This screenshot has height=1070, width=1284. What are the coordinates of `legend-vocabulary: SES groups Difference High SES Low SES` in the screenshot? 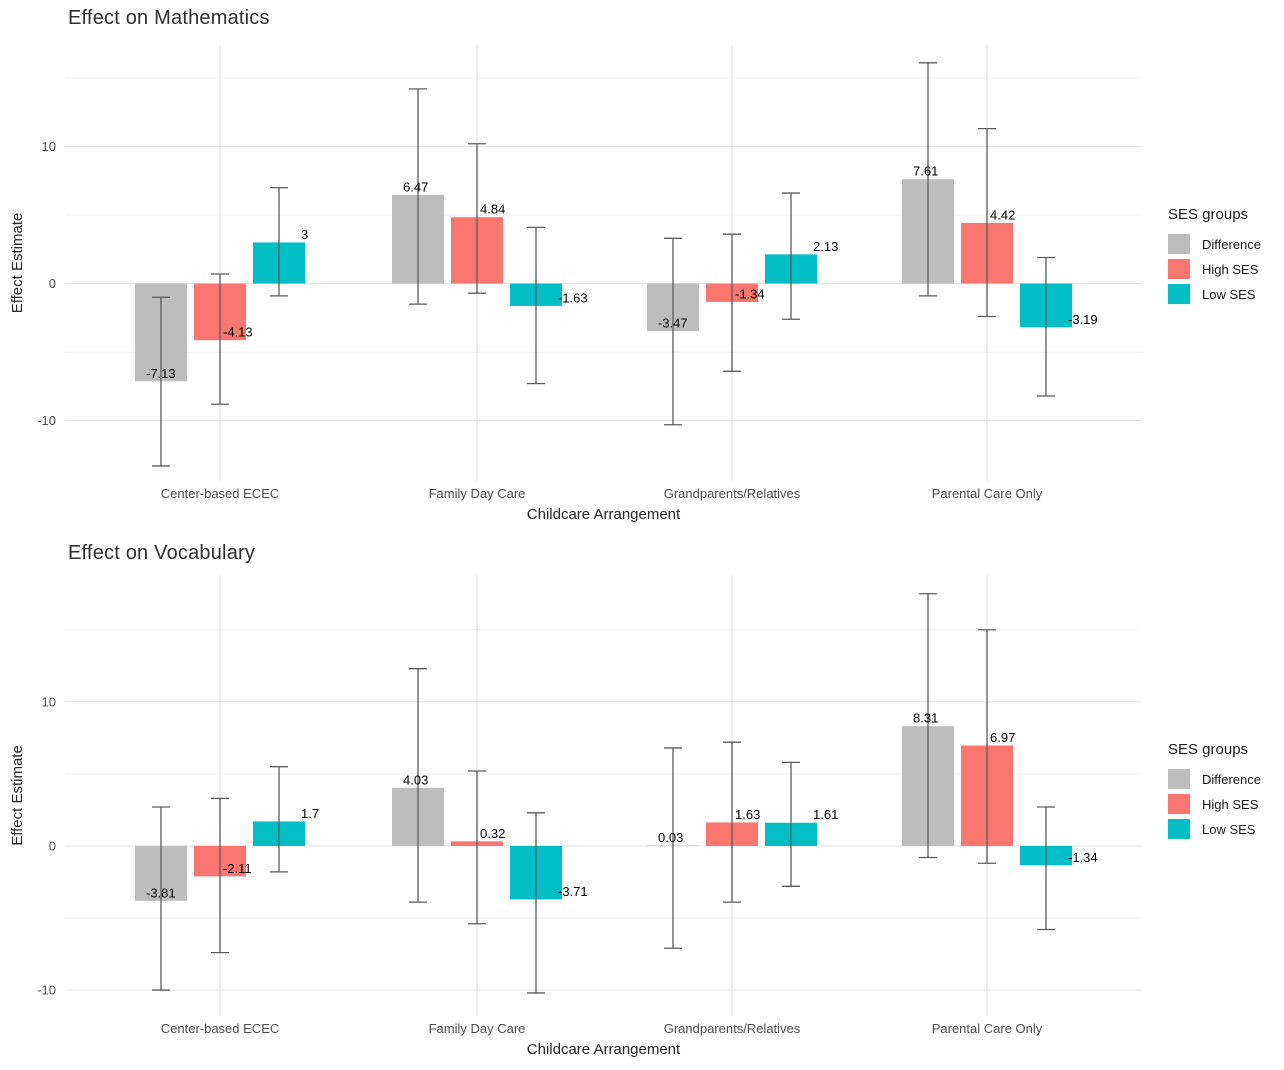 It's located at (1226, 792).